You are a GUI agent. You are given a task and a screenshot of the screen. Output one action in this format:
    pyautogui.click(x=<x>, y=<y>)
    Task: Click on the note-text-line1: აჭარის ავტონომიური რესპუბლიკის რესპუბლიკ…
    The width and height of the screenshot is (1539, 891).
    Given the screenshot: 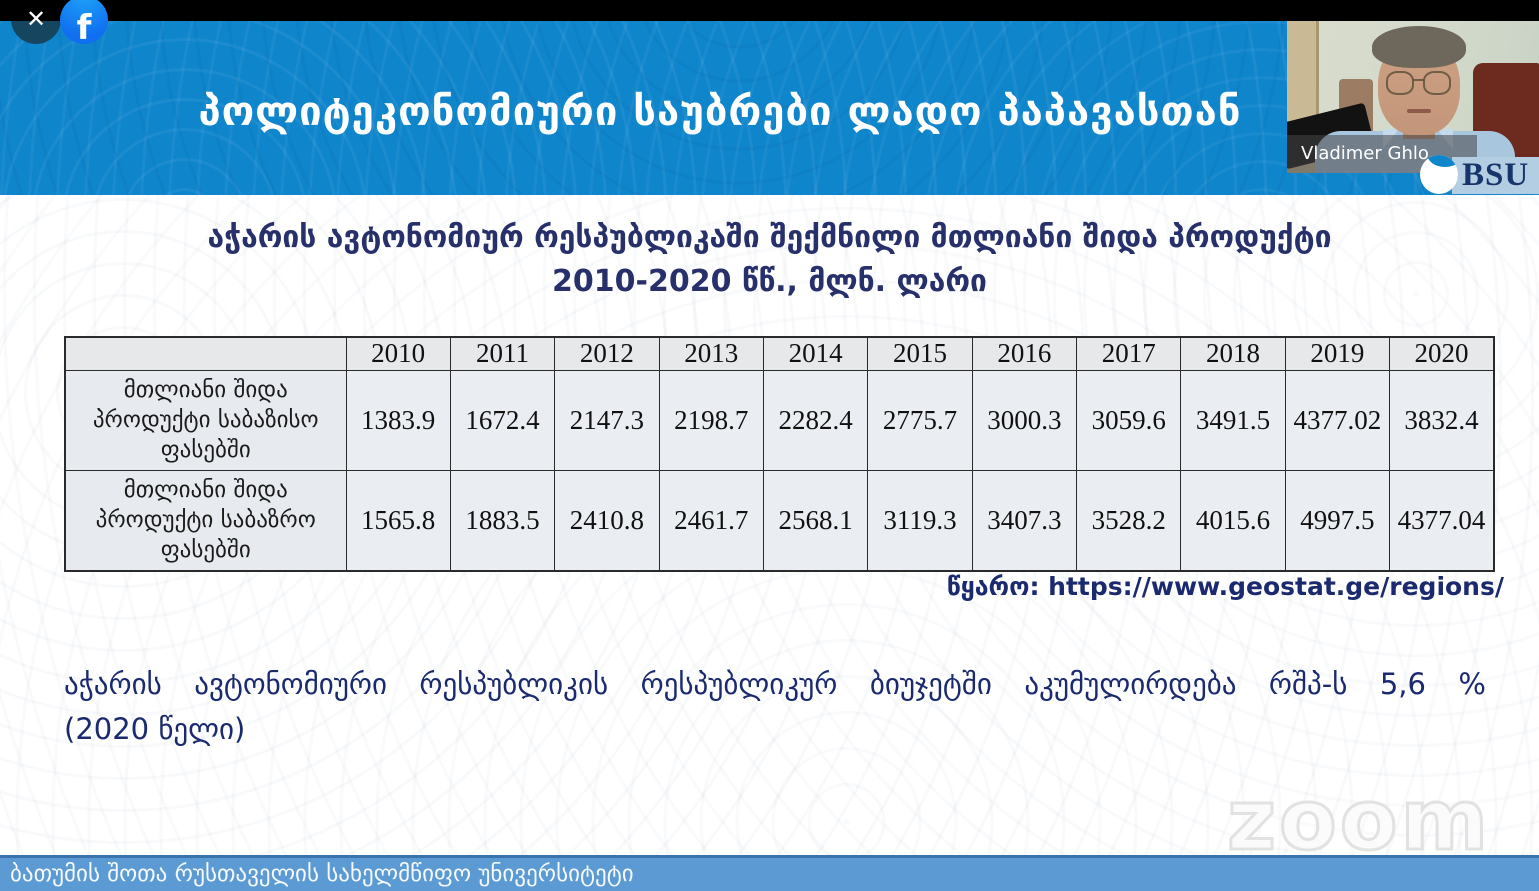 What is the action you would take?
    pyautogui.click(x=775, y=684)
    